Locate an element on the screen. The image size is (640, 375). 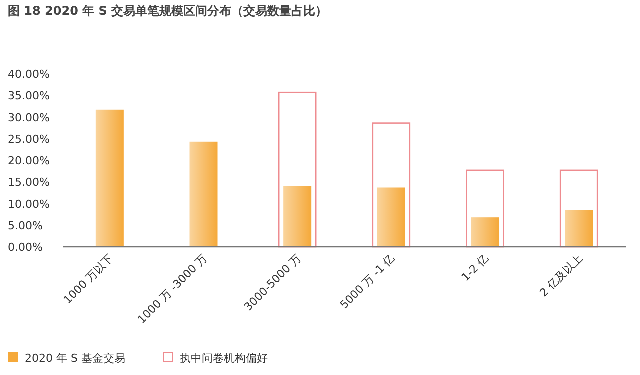
y-tick-label: 40.00% is located at coordinates (29, 74).